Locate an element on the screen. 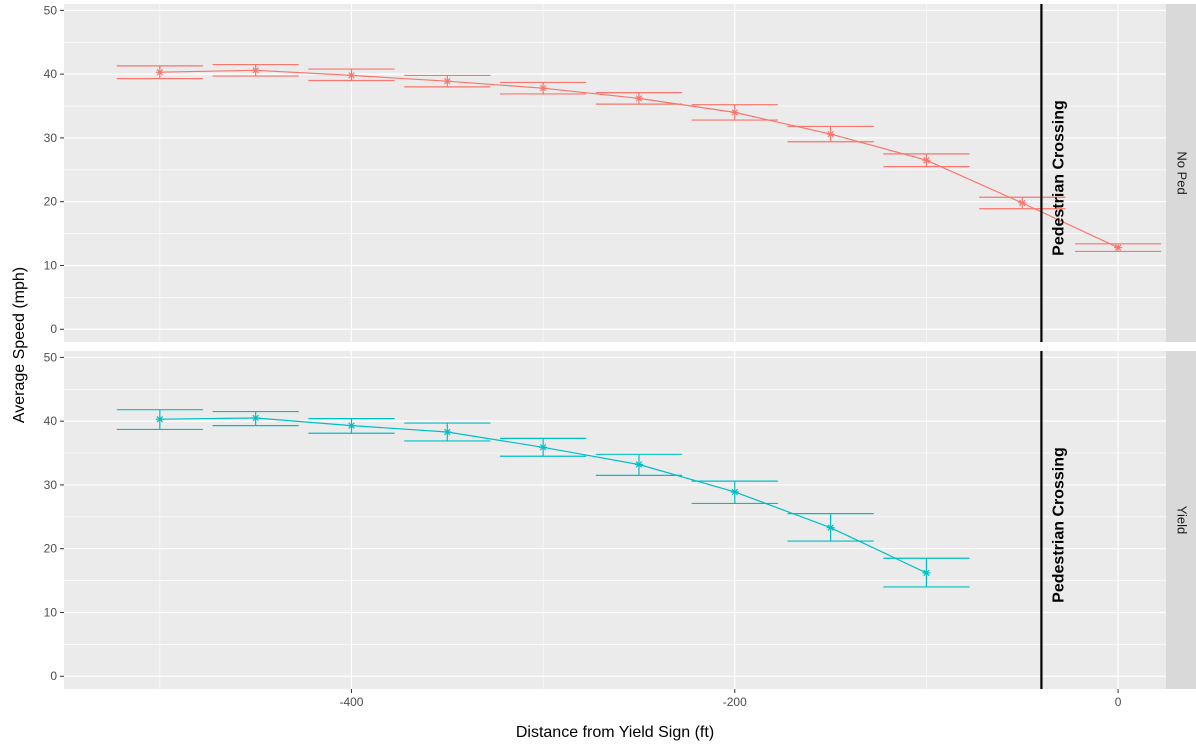 This screenshot has height=748, width=1196. x-tick-label: -200 is located at coordinates (735, 702).